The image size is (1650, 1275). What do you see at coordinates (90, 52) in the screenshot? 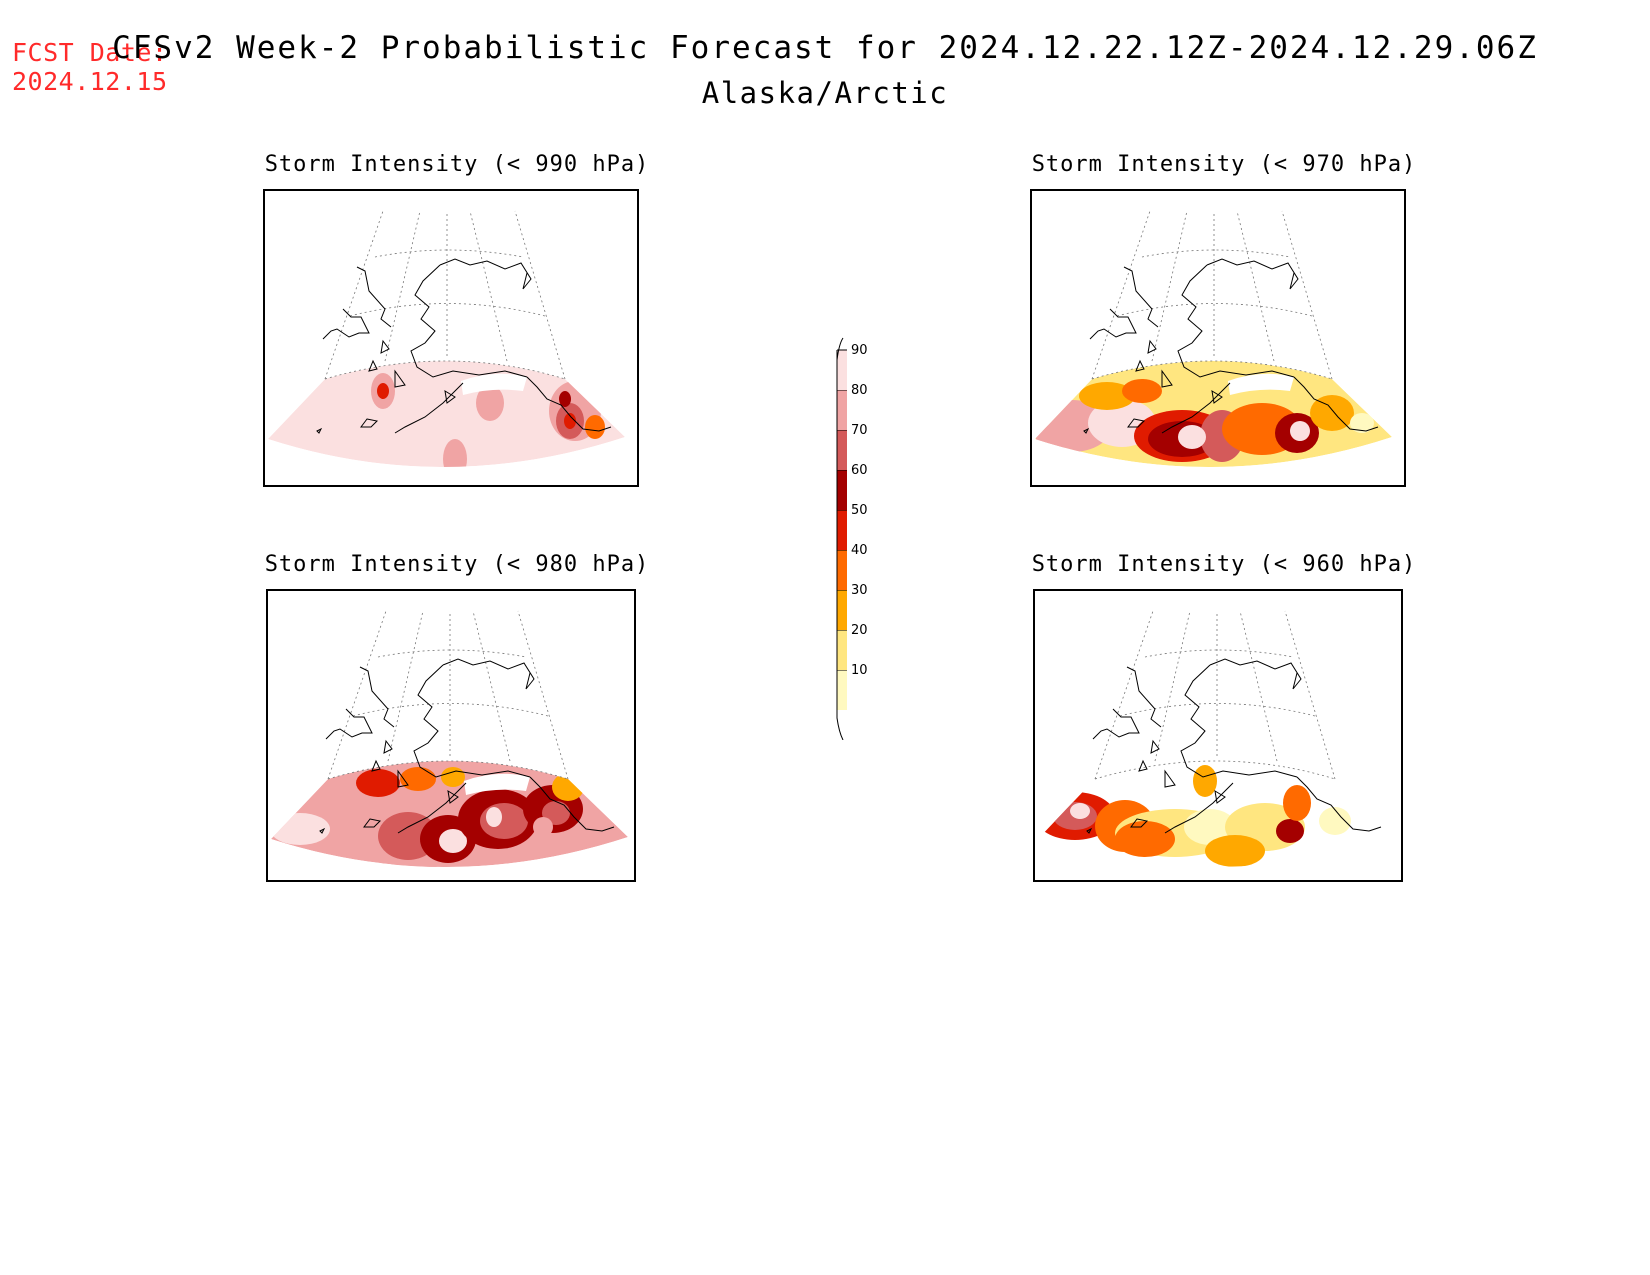
I see `forecast-date-label: FCST Date:` at bounding box center [90, 52].